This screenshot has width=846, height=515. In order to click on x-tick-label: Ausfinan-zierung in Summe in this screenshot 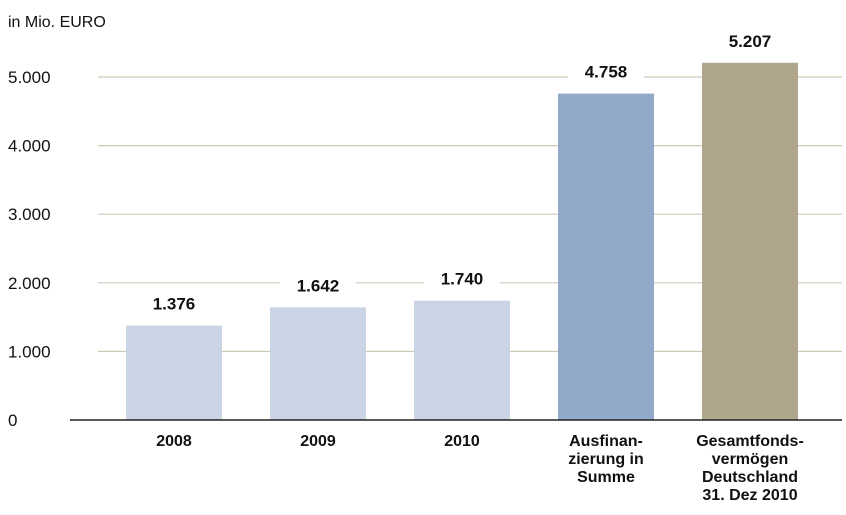, I will do `click(606, 459)`.